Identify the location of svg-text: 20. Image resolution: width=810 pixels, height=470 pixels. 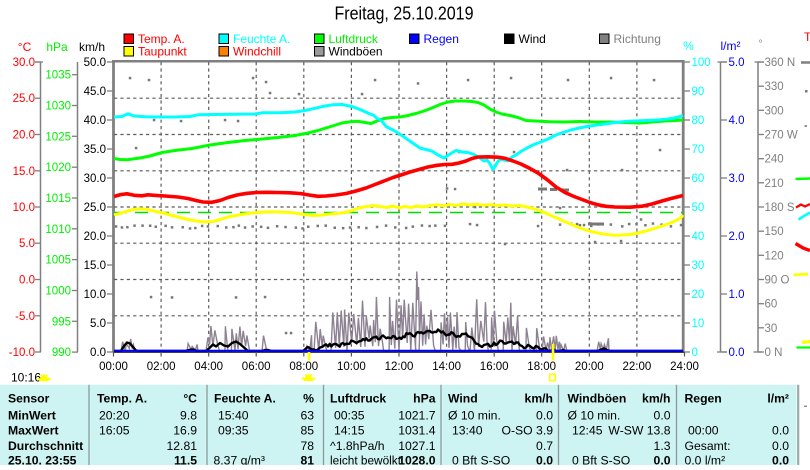
(698, 295).